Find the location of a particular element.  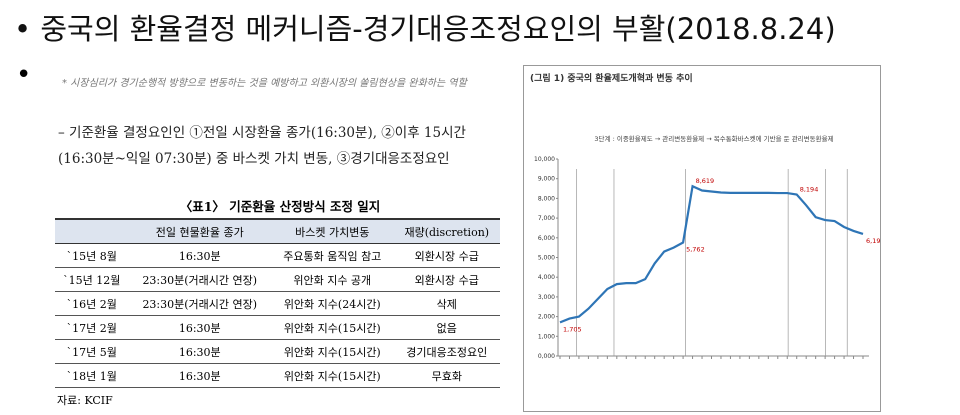

header-cell is located at coordinates (92, 231).